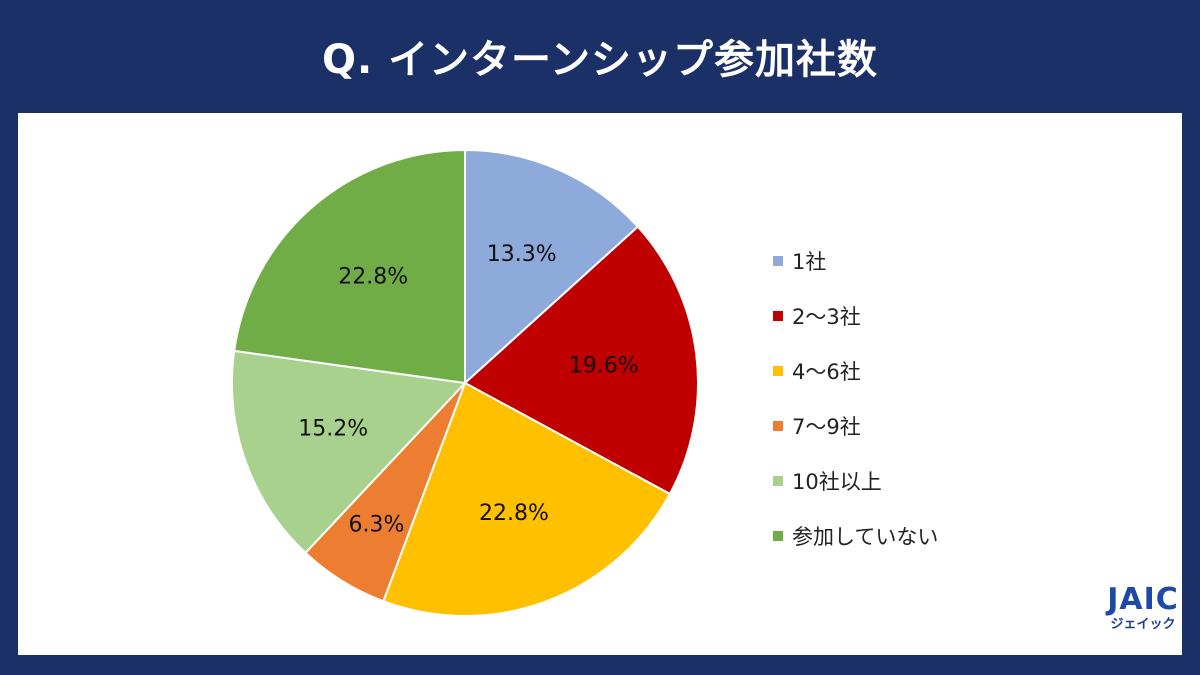 This screenshot has height=675, width=1200. I want to click on legend-label: 10社以上, so click(837, 481).